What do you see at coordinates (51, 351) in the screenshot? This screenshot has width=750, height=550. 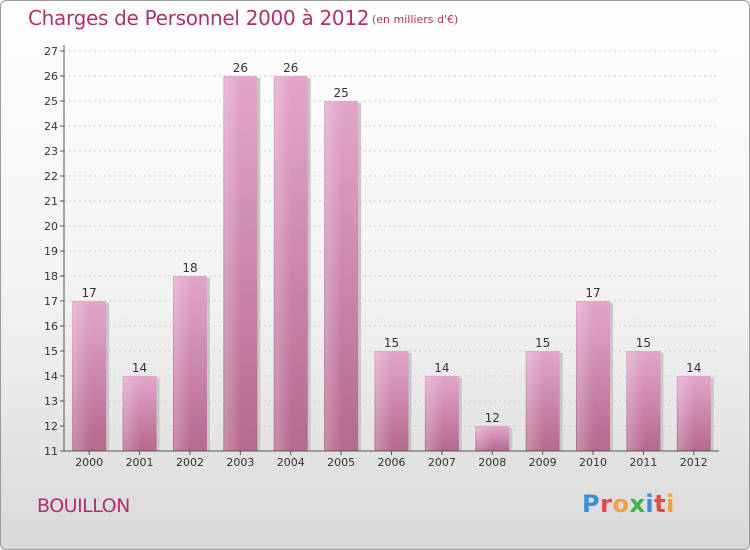 I see `y-tick-label: 15` at bounding box center [51, 351].